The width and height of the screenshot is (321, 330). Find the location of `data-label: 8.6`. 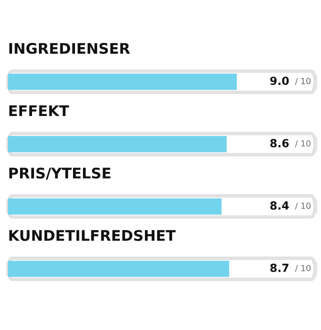

data-label: 8.6 is located at coordinates (279, 143).